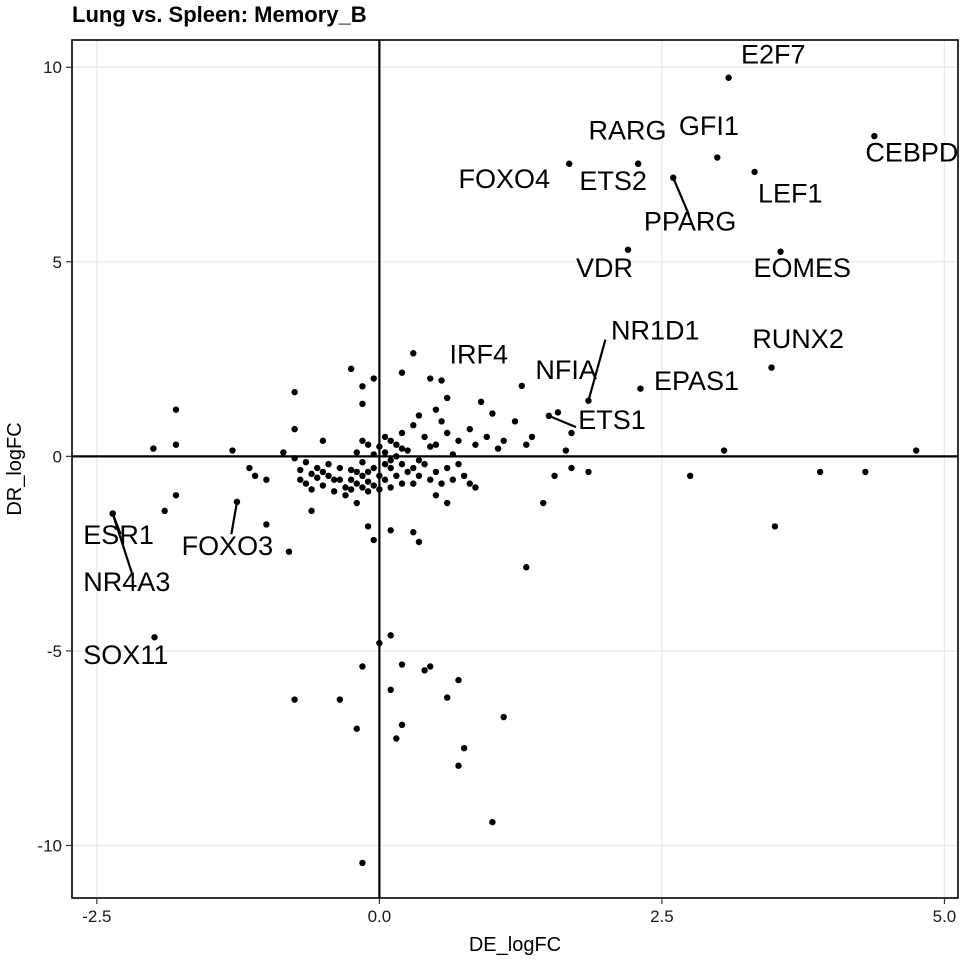 This screenshot has height=960, width=960. What do you see at coordinates (773, 54) in the screenshot?
I see `gene-label: E2F7` at bounding box center [773, 54].